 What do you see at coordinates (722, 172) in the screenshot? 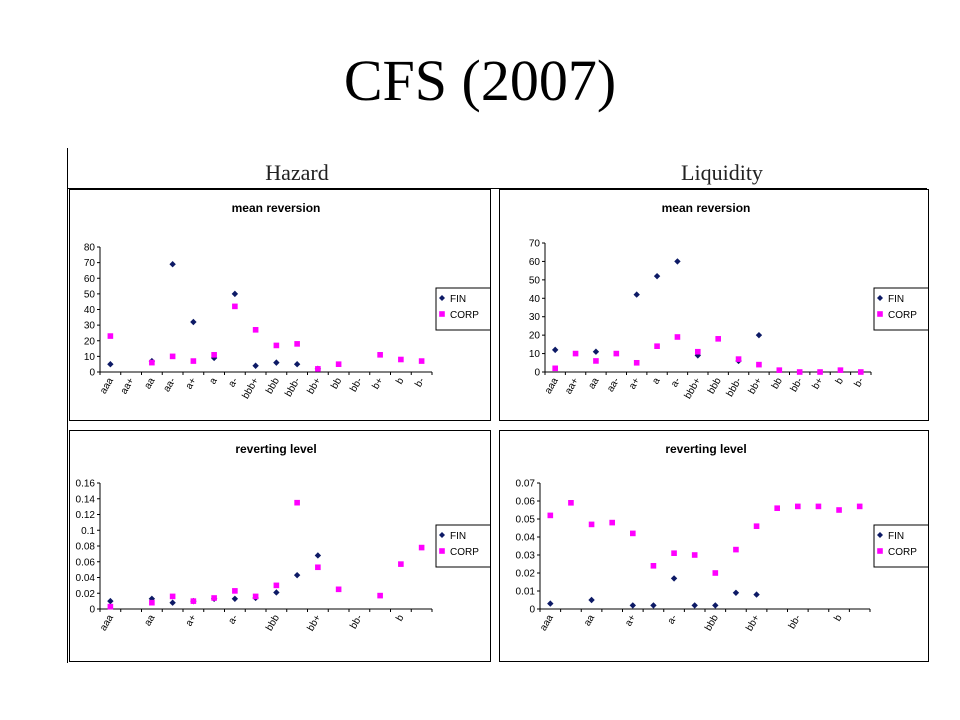
I see `column-title-liquidity: Liquidity` at bounding box center [722, 172].